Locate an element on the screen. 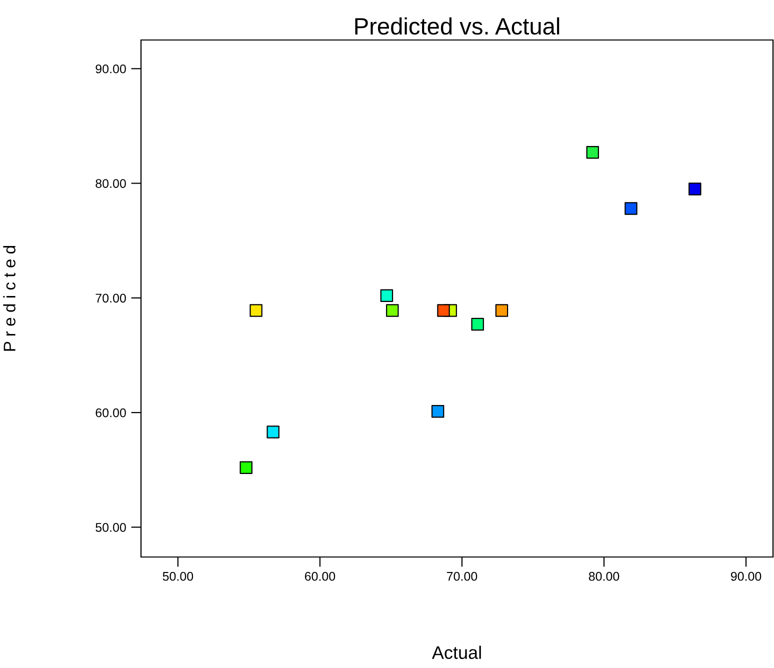  y-tick-label: 70.00 is located at coordinates (111, 298).